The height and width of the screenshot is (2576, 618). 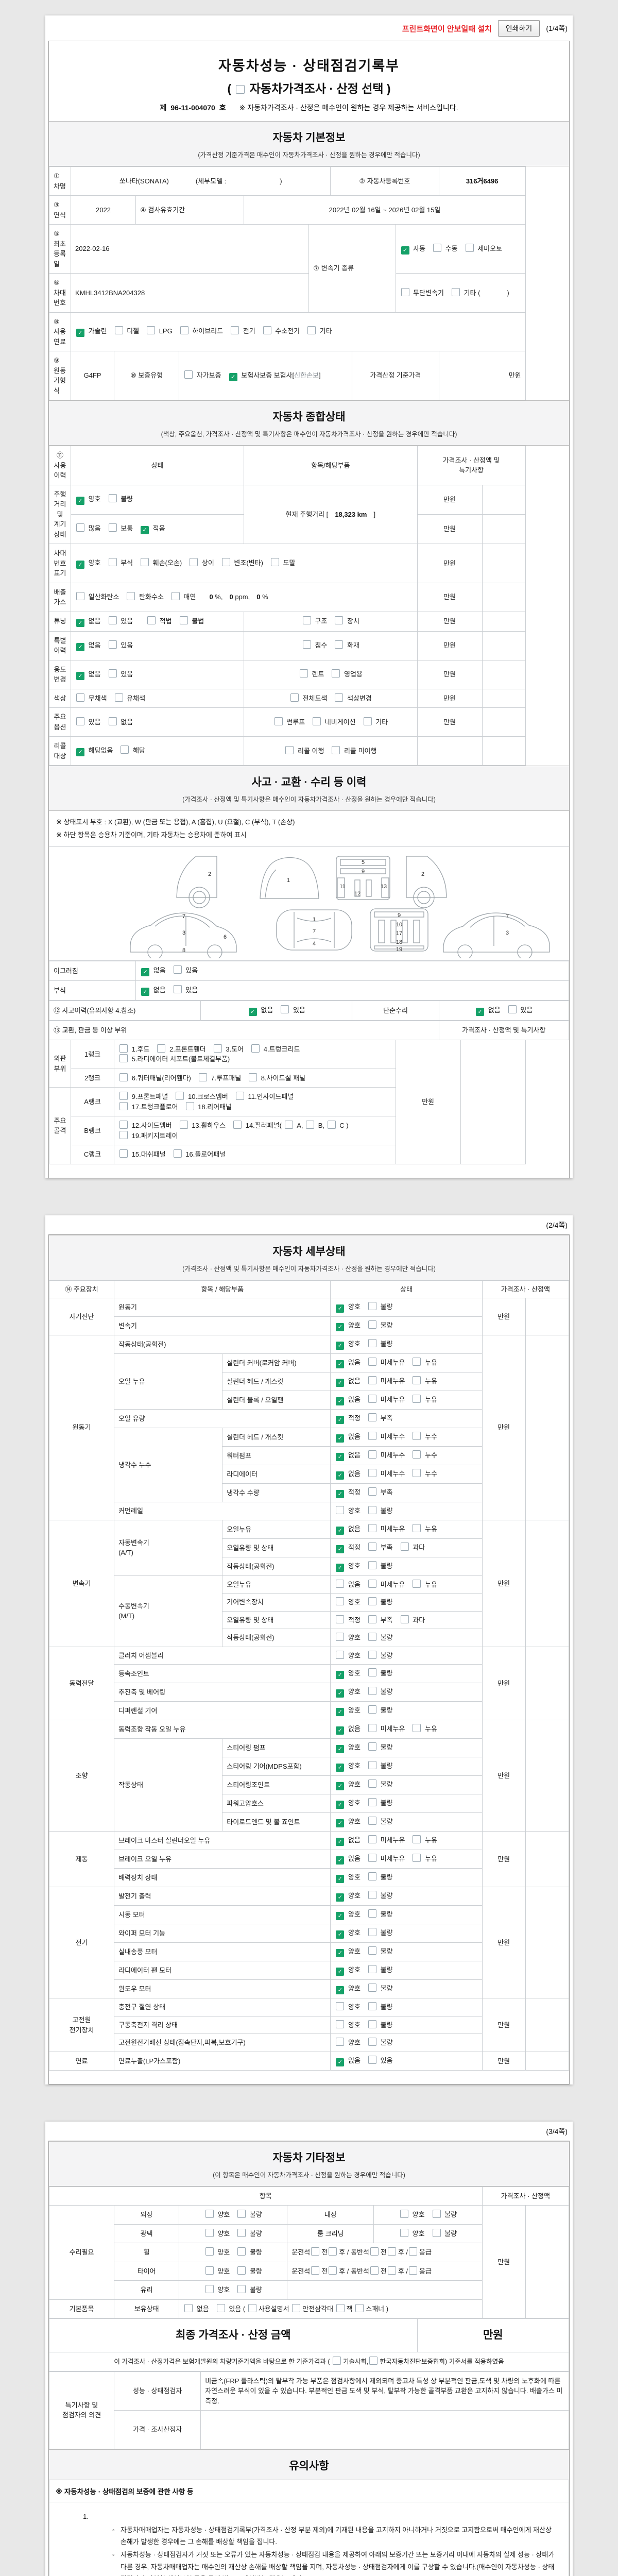 What do you see at coordinates (183, 951) in the screenshot?
I see `svg-text: 8` at bounding box center [183, 951].